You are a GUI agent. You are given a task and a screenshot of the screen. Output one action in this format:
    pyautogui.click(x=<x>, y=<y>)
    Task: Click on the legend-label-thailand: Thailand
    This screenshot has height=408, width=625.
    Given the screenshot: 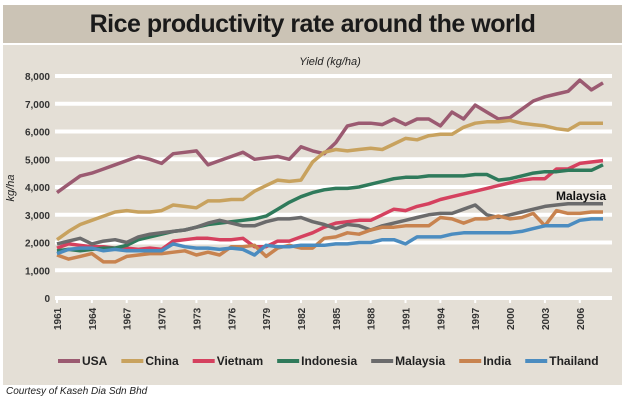 What is the action you would take?
    pyautogui.click(x=573, y=361)
    